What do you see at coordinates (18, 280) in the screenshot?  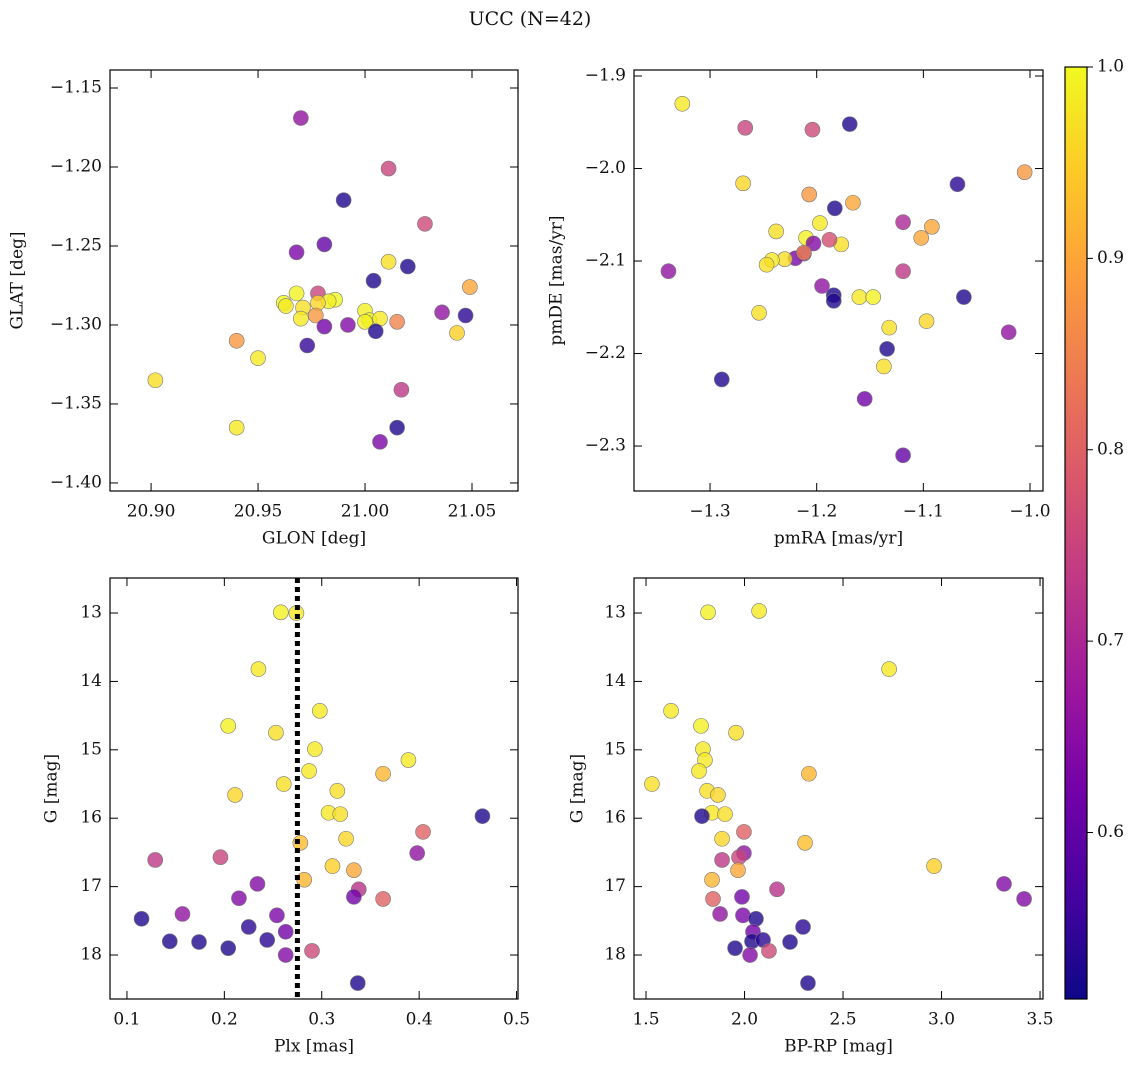 I see `y-axis-label: GLAT [deg]` at bounding box center [18, 280].